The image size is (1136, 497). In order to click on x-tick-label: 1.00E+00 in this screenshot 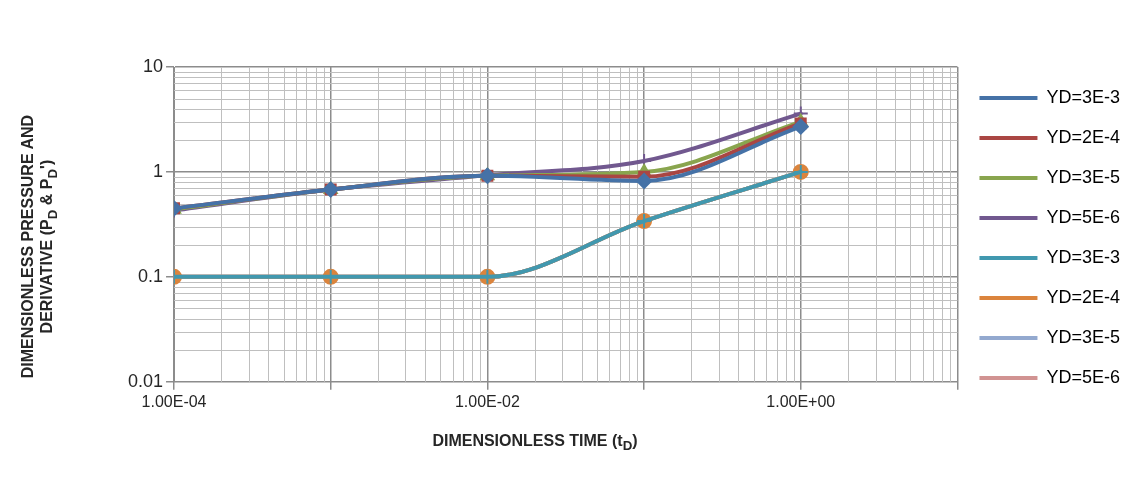, I will do `click(801, 401)`.